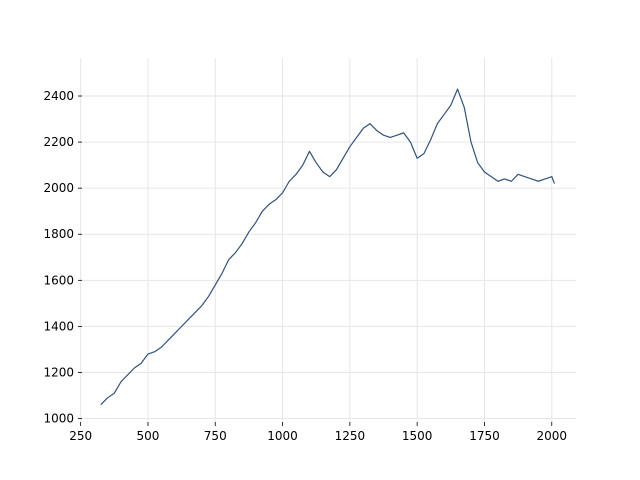 The image size is (640, 480). I want to click on x-tick-label: 1750, so click(484, 436).